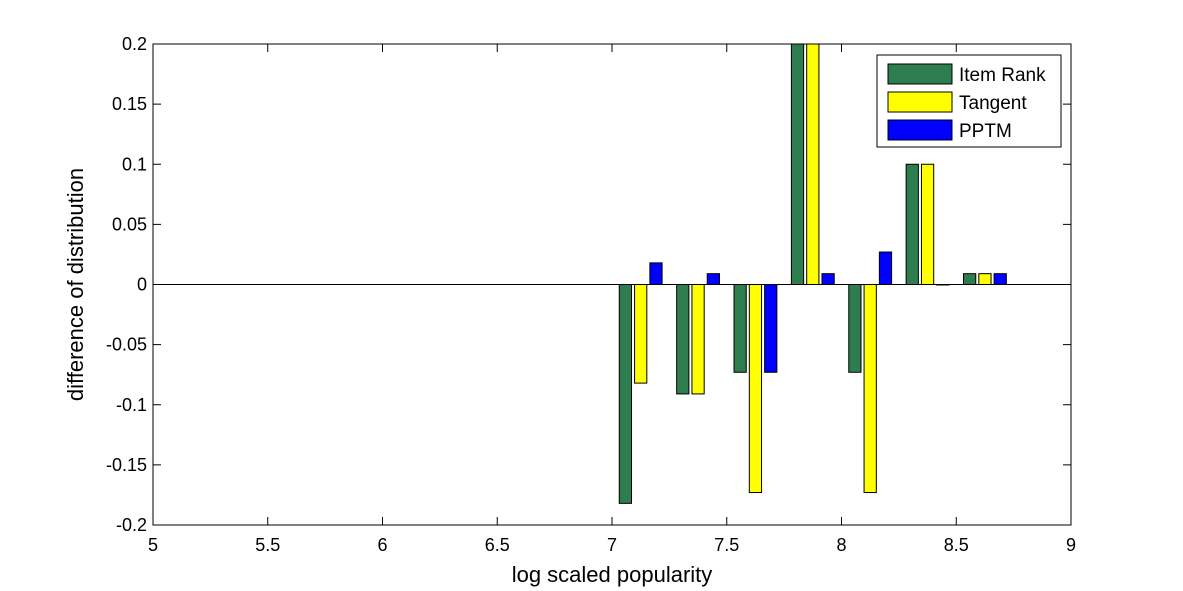  What do you see at coordinates (726, 545) in the screenshot?
I see `x-tick-label: 7.5` at bounding box center [726, 545].